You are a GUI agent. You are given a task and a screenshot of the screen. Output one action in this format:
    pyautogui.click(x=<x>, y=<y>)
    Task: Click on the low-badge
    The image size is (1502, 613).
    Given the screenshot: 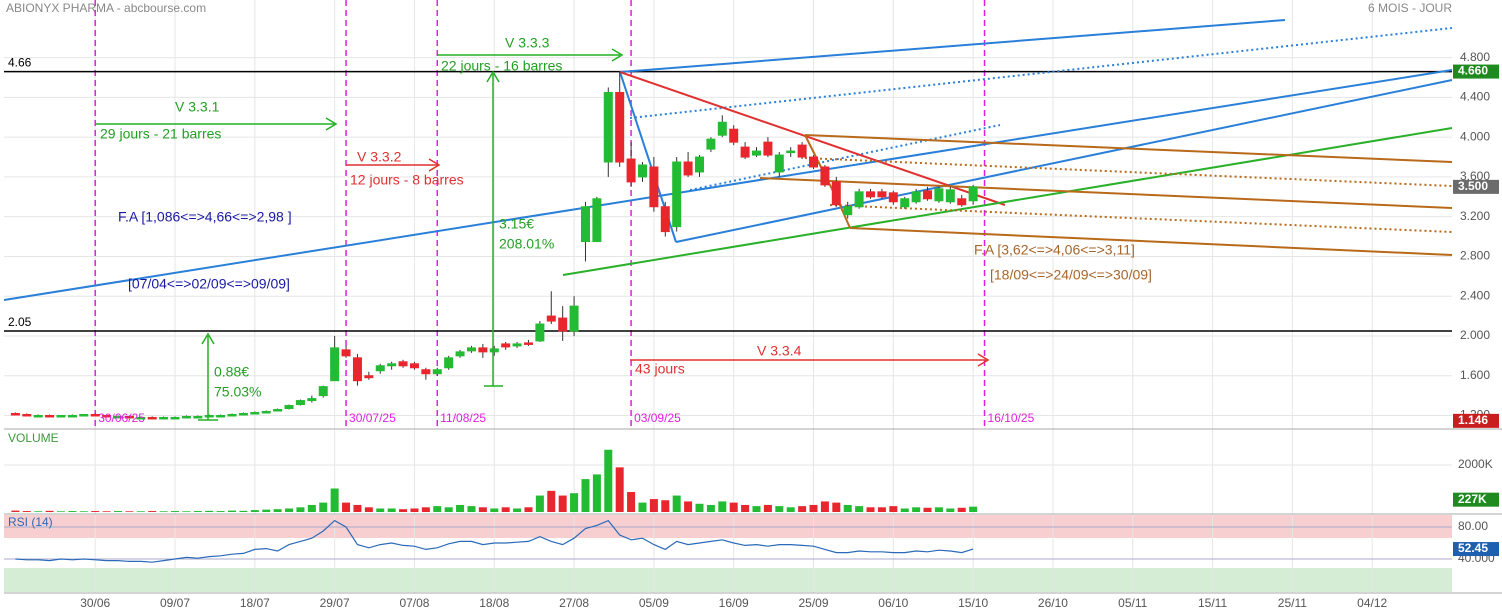 What is the action you would take?
    pyautogui.click(x=1476, y=420)
    